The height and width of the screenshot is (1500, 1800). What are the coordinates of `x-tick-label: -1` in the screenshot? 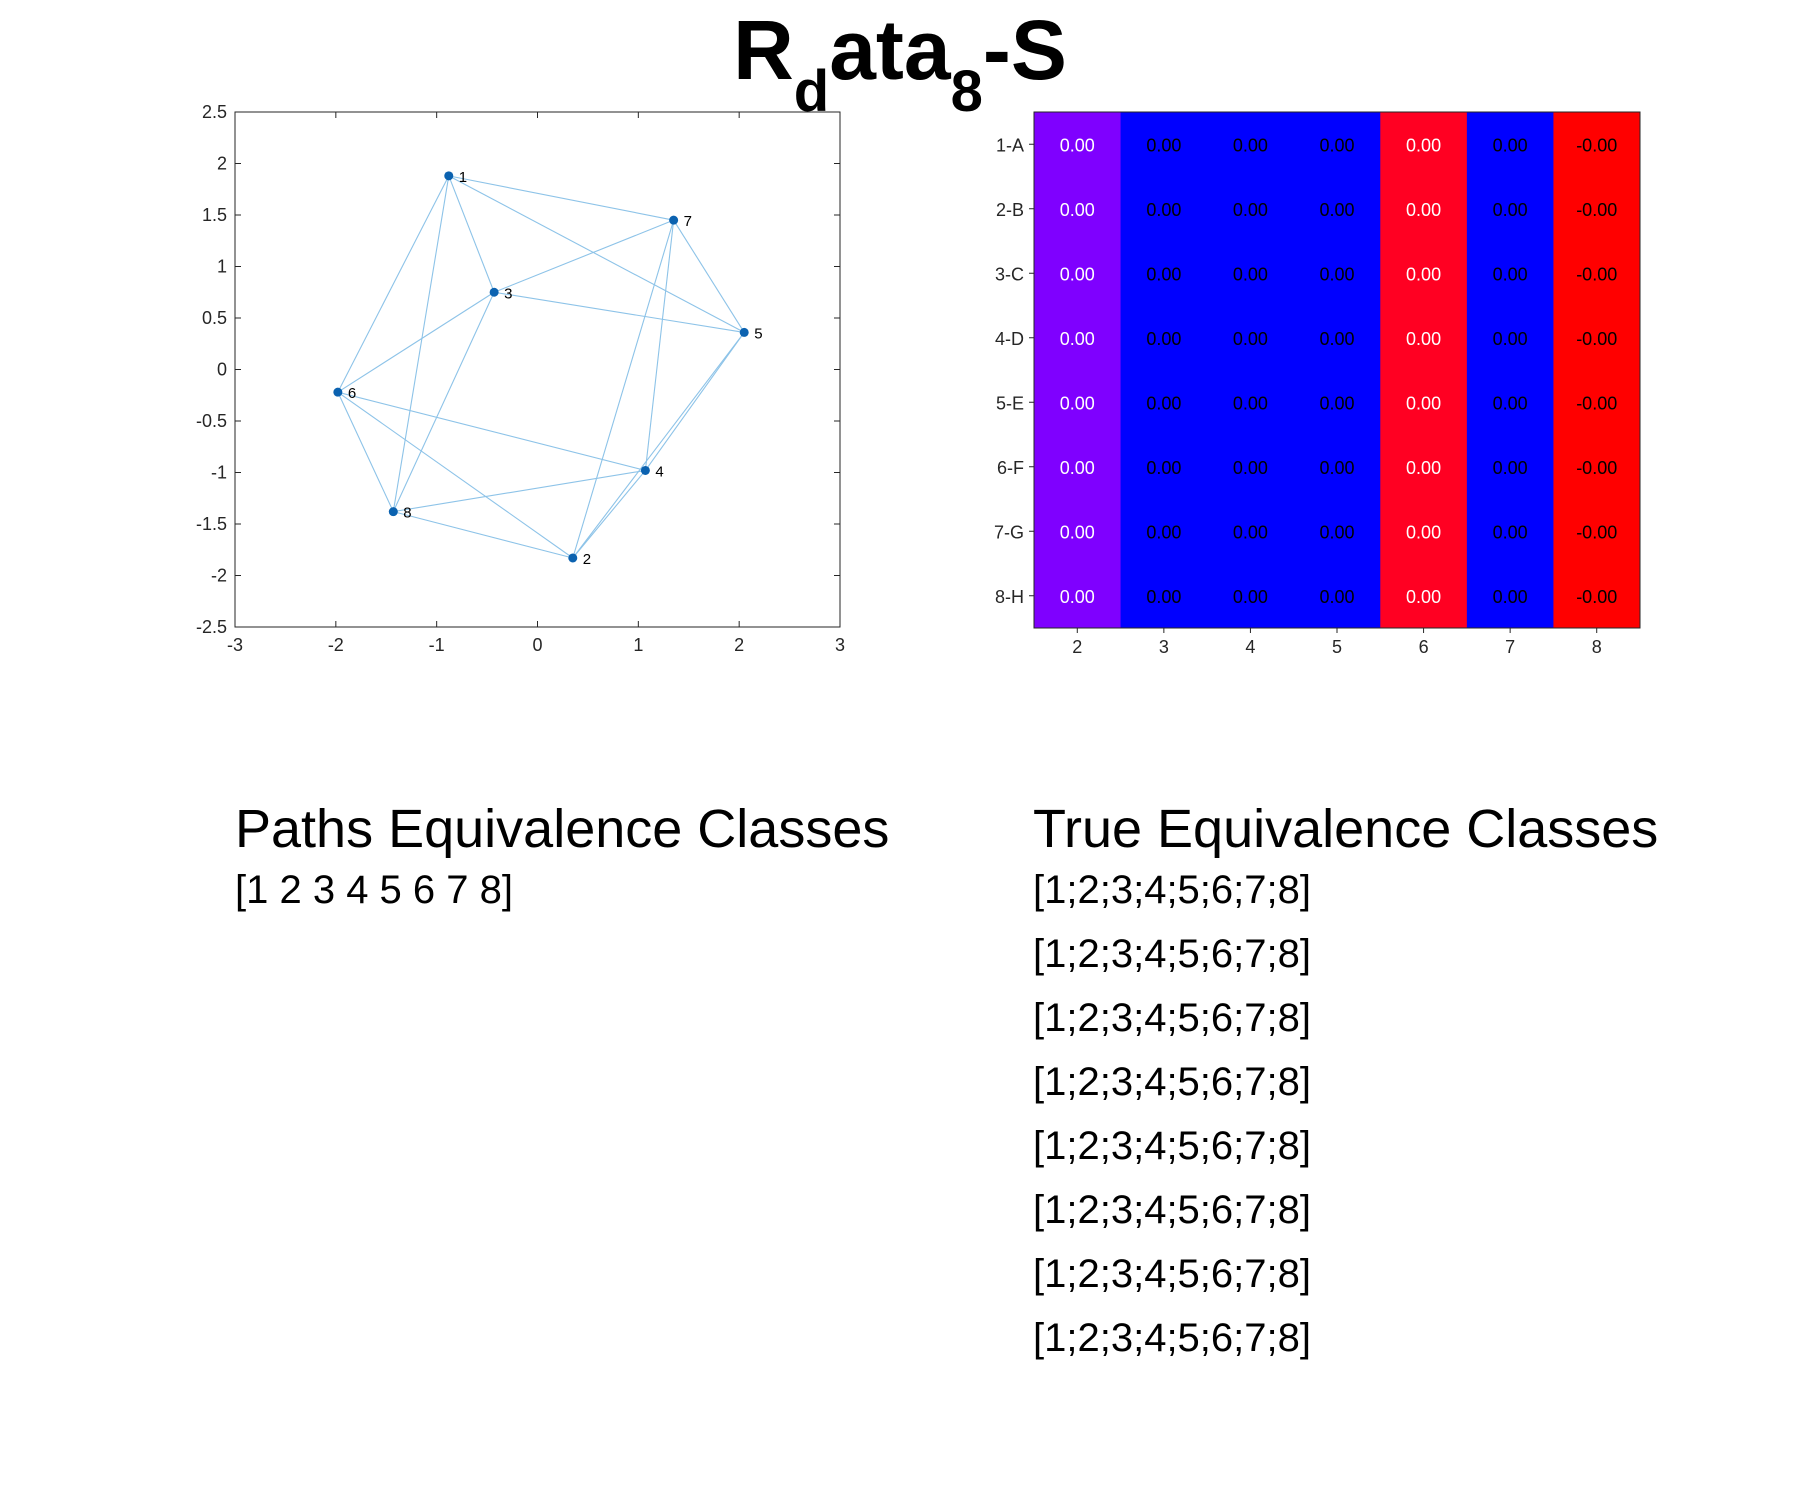 It's located at (437, 645).